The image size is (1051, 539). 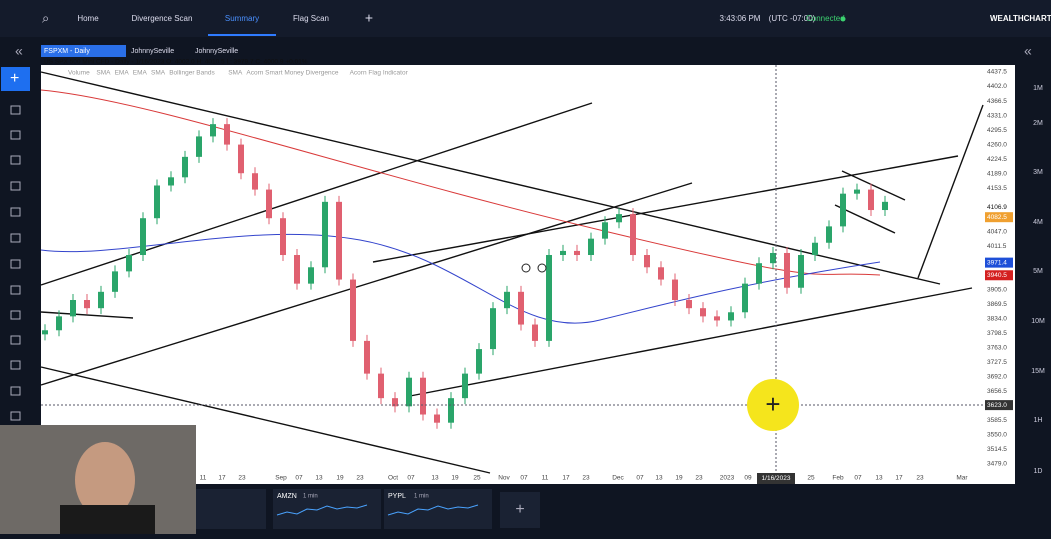 What do you see at coordinates (1038, 371) in the screenshot?
I see `timeframe: 15M` at bounding box center [1038, 371].